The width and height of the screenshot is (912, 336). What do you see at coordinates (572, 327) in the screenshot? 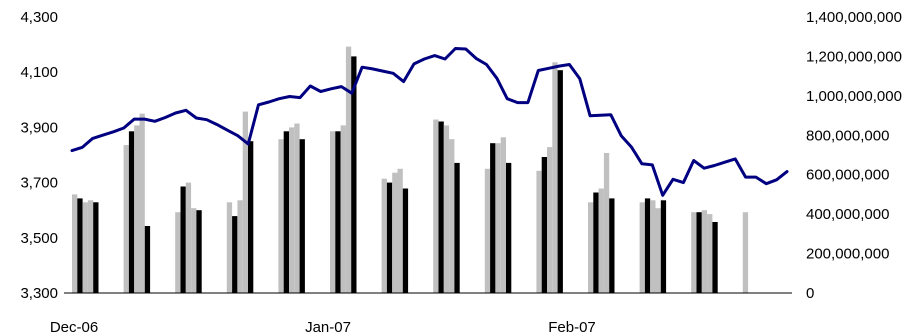
I see `x-tick-label: Feb-07` at bounding box center [572, 327].